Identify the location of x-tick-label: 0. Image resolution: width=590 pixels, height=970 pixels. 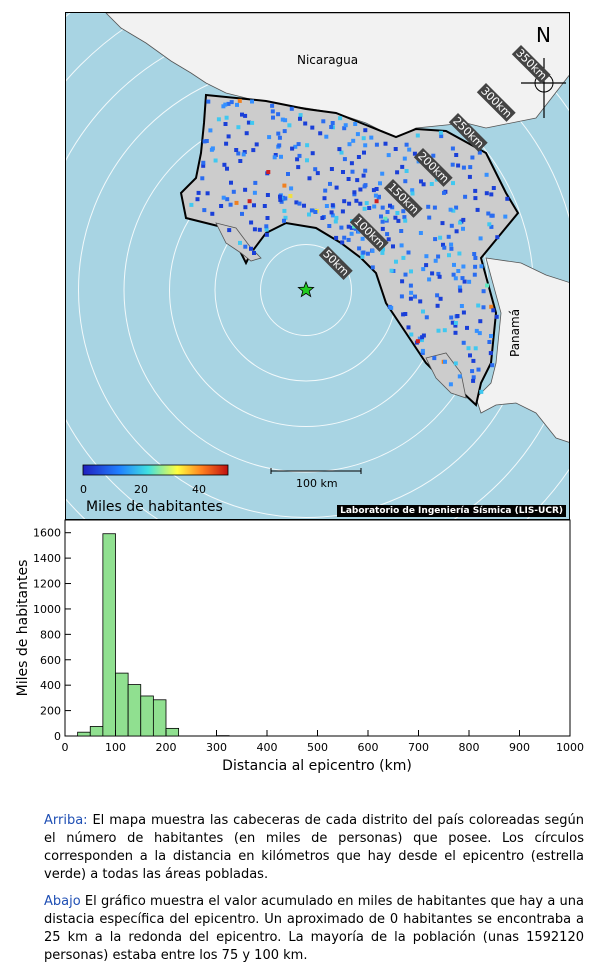
(65, 747).